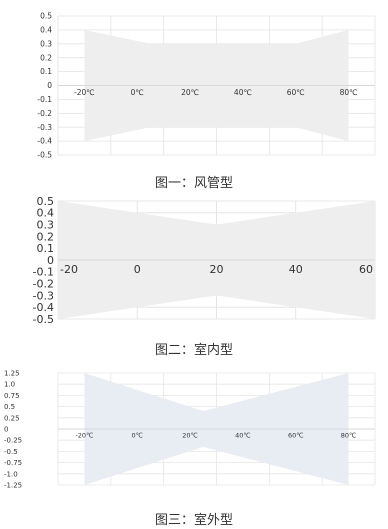 This screenshot has height=529, width=388. Describe the element at coordinates (13, 441) in the screenshot. I see `y-tick-label: -0.25` at that location.